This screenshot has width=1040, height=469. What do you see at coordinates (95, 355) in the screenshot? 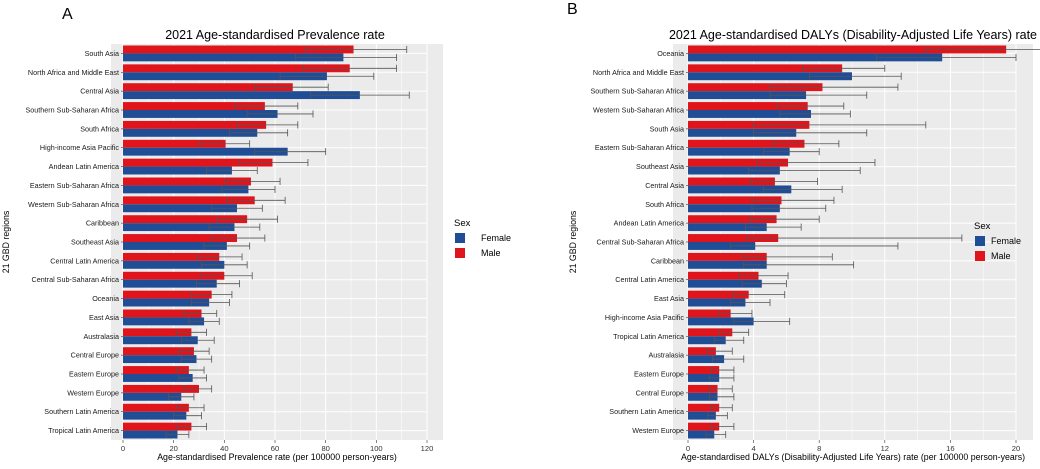
I see `category-label: Central Europe` at bounding box center [95, 355].